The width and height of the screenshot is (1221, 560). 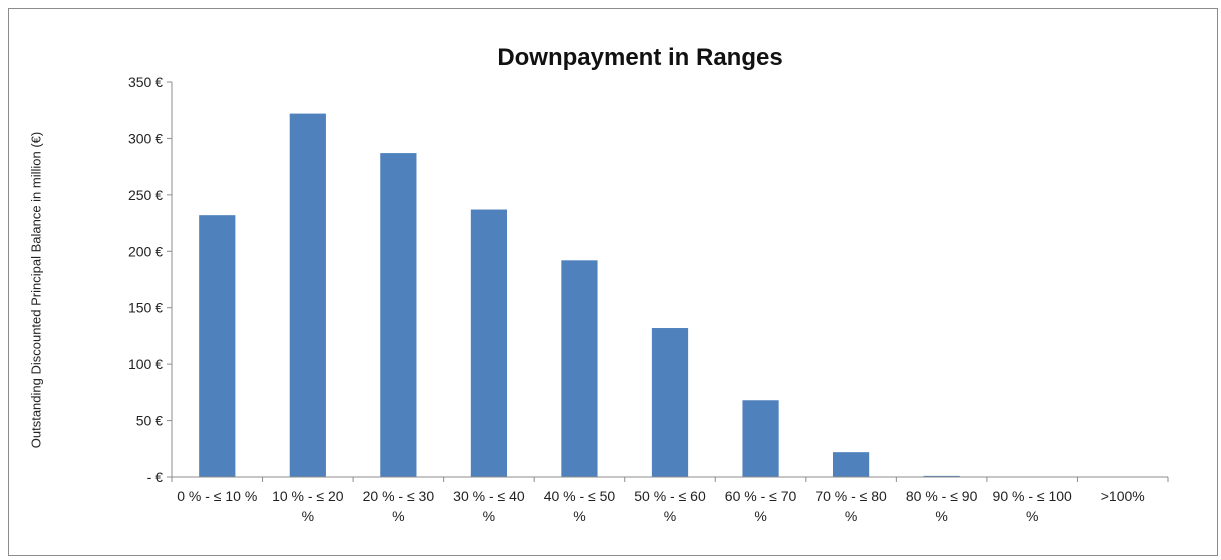 I want to click on y-tick-label: 150 €, so click(x=145, y=308).